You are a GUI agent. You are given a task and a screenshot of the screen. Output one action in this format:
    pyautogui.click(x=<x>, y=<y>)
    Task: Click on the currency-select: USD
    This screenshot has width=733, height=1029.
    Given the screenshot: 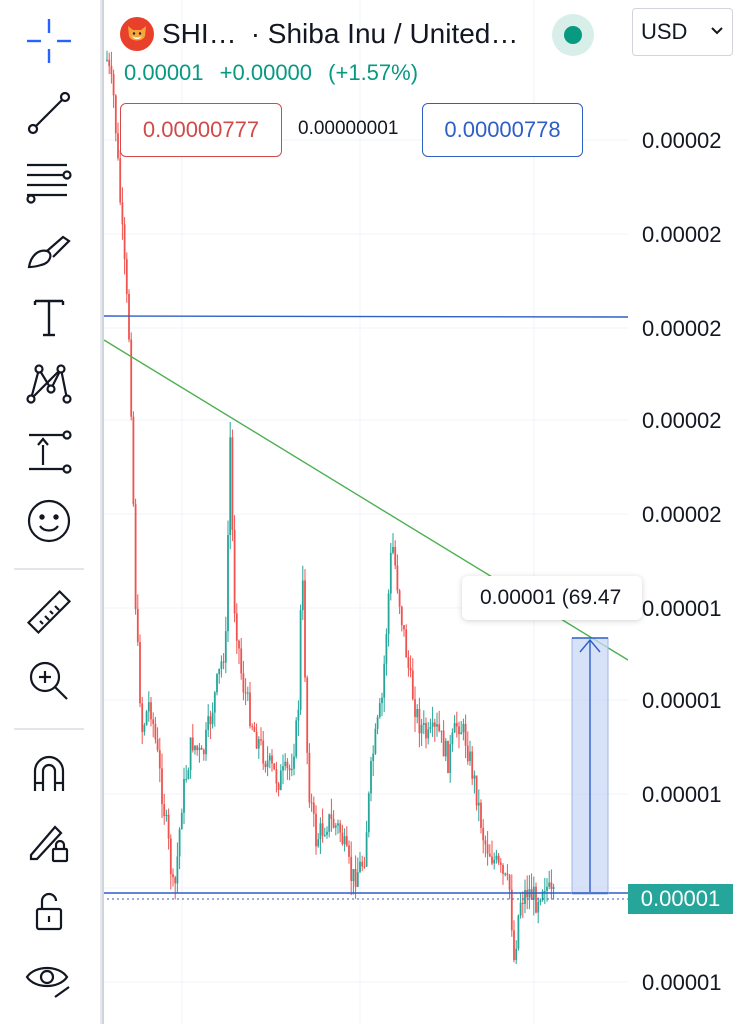 What is the action you would take?
    pyautogui.click(x=682, y=32)
    